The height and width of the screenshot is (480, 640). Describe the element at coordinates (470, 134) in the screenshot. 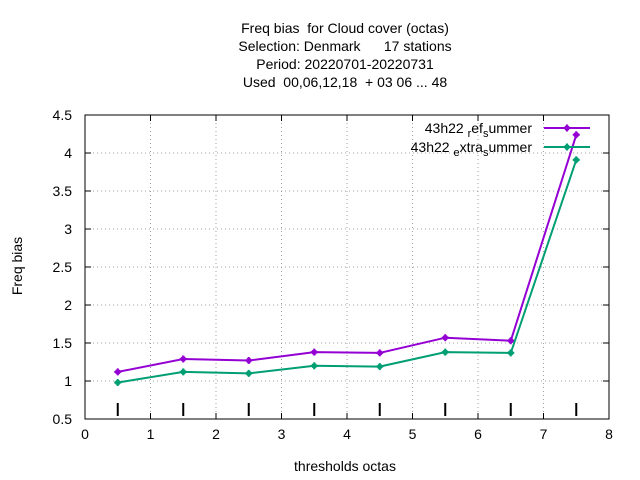

I see `legend-label-subscript: r` at that location.